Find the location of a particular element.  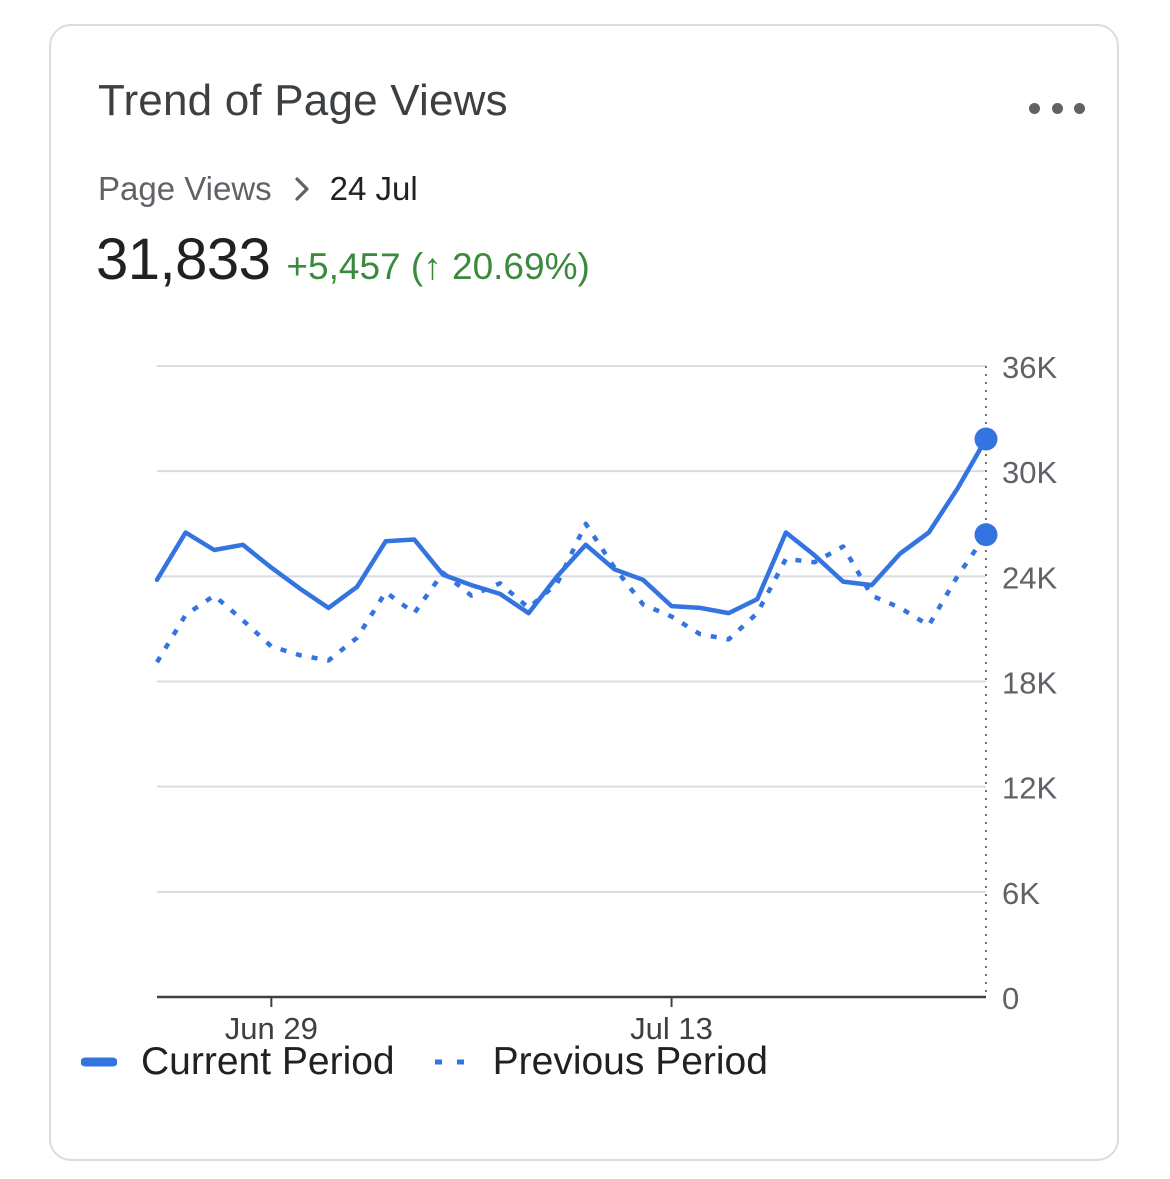

previous-period-line is located at coordinates (571, 592).